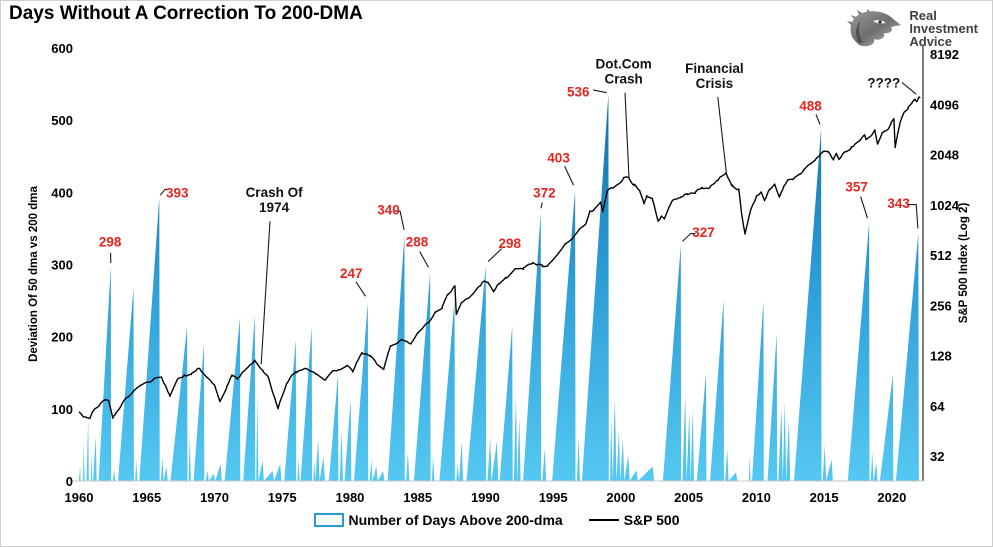 The image size is (993, 547). What do you see at coordinates (62, 120) in the screenshot?
I see `left-axis-tick-label: 500` at bounding box center [62, 120].